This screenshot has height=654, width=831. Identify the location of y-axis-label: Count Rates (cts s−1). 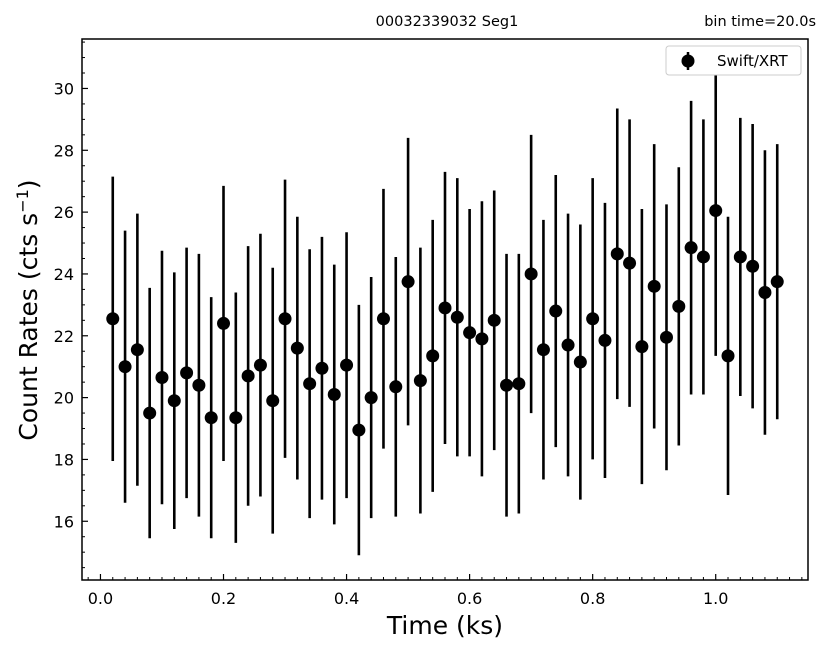
(28, 309).